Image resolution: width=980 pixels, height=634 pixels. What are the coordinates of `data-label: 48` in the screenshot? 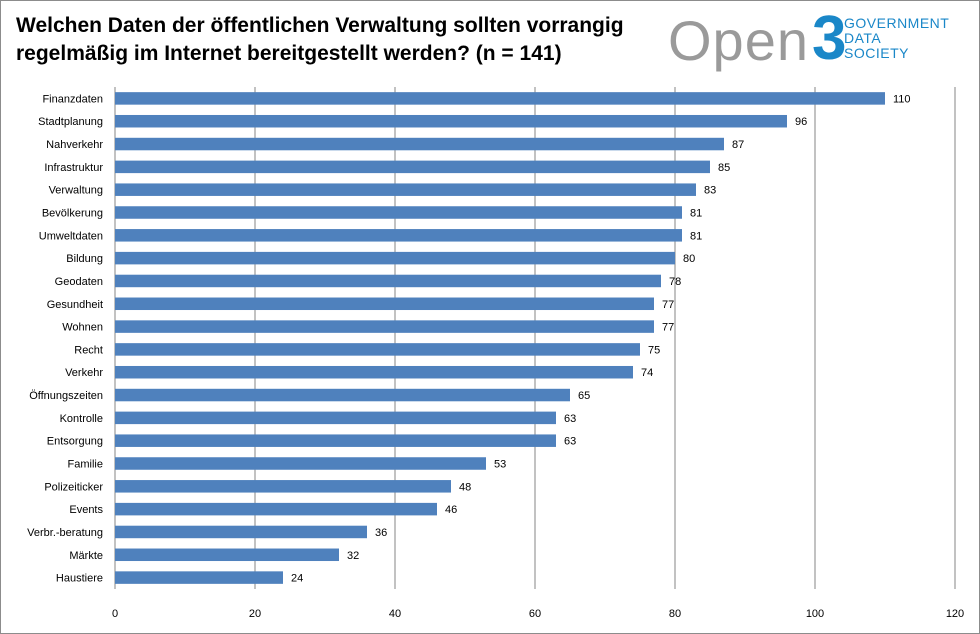 It's located at (465, 487).